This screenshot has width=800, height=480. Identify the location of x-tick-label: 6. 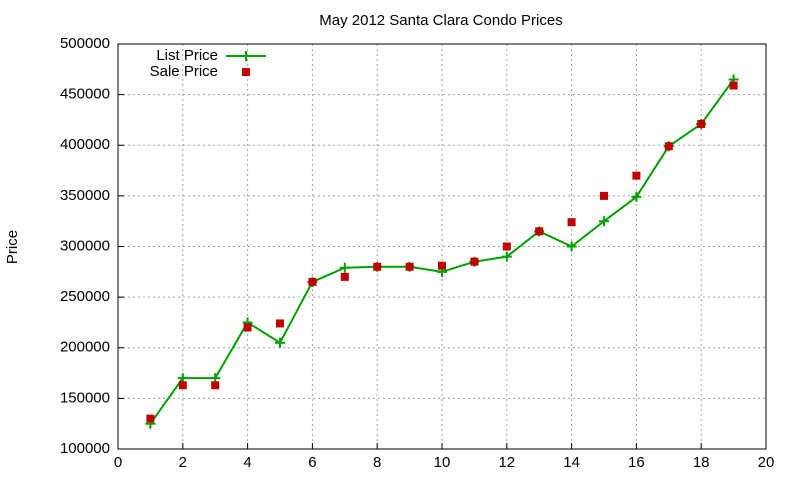
(312, 462).